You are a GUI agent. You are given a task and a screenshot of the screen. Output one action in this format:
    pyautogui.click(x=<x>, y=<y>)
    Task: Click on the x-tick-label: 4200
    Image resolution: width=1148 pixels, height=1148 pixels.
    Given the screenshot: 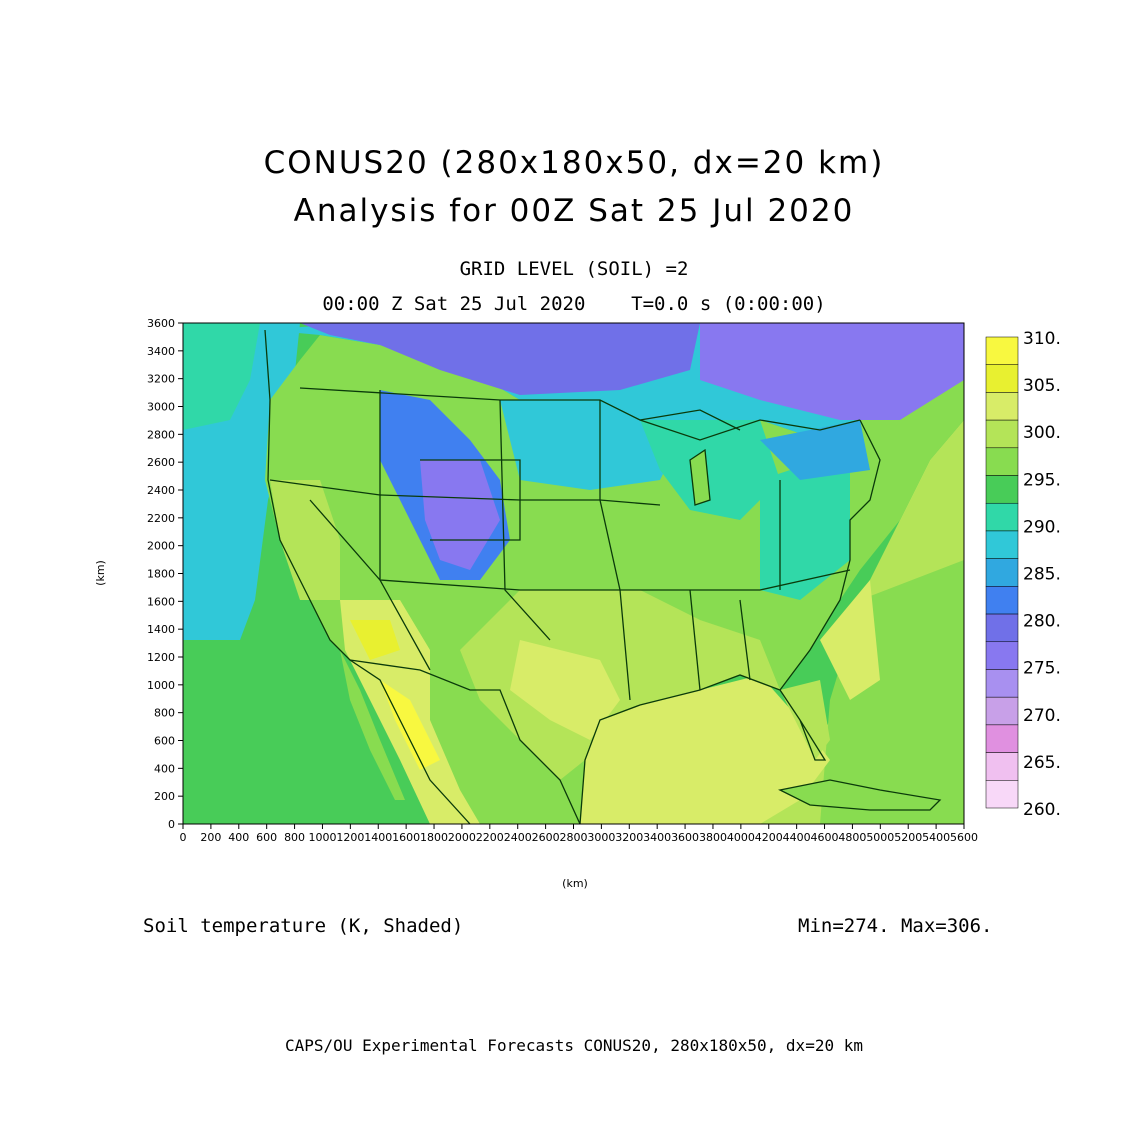 What is the action you would take?
    pyautogui.click(x=769, y=837)
    